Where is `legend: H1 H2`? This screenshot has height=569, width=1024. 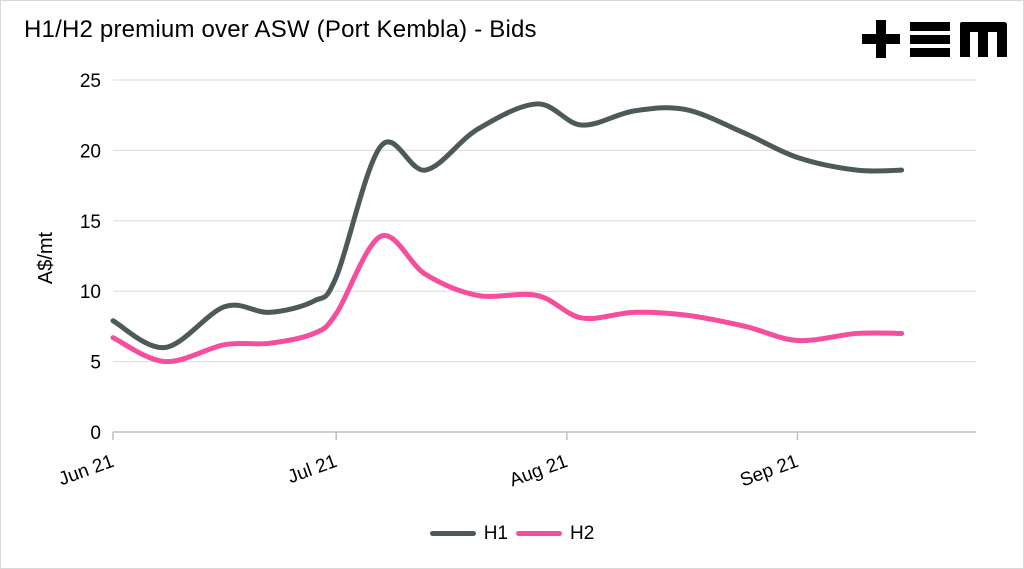 legend: H1 H2 is located at coordinates (512, 532).